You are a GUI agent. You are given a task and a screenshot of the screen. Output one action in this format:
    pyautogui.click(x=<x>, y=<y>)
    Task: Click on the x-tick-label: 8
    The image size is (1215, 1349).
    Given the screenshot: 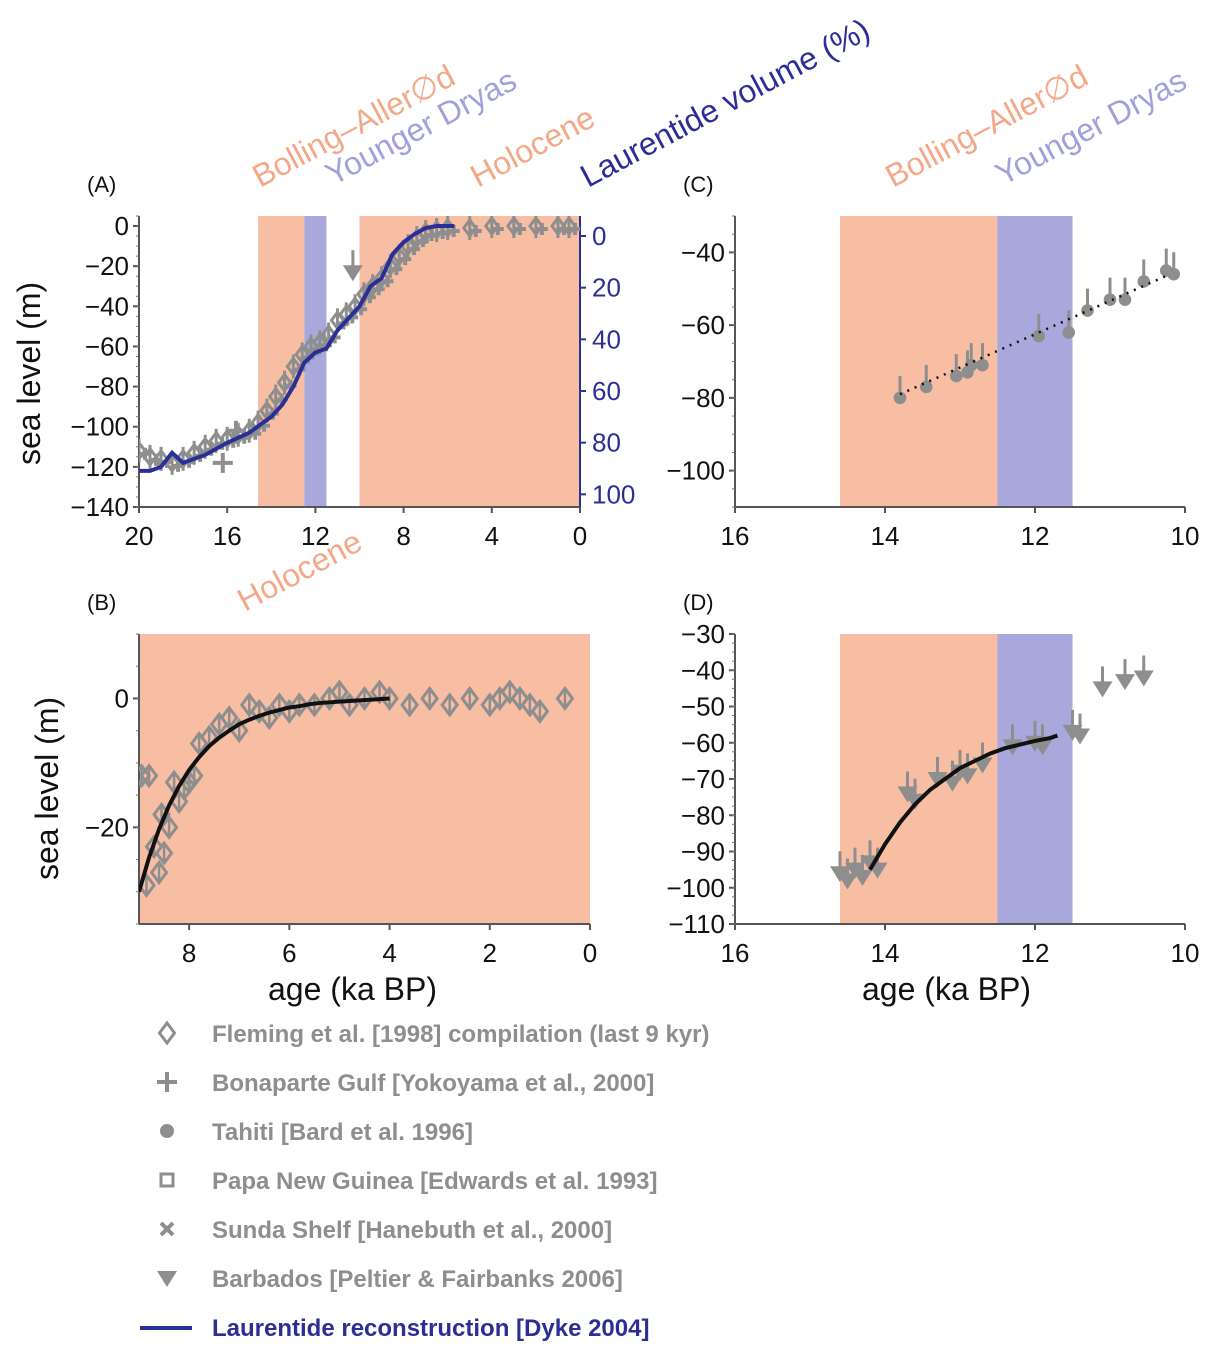 What is the action you would take?
    pyautogui.click(x=189, y=953)
    